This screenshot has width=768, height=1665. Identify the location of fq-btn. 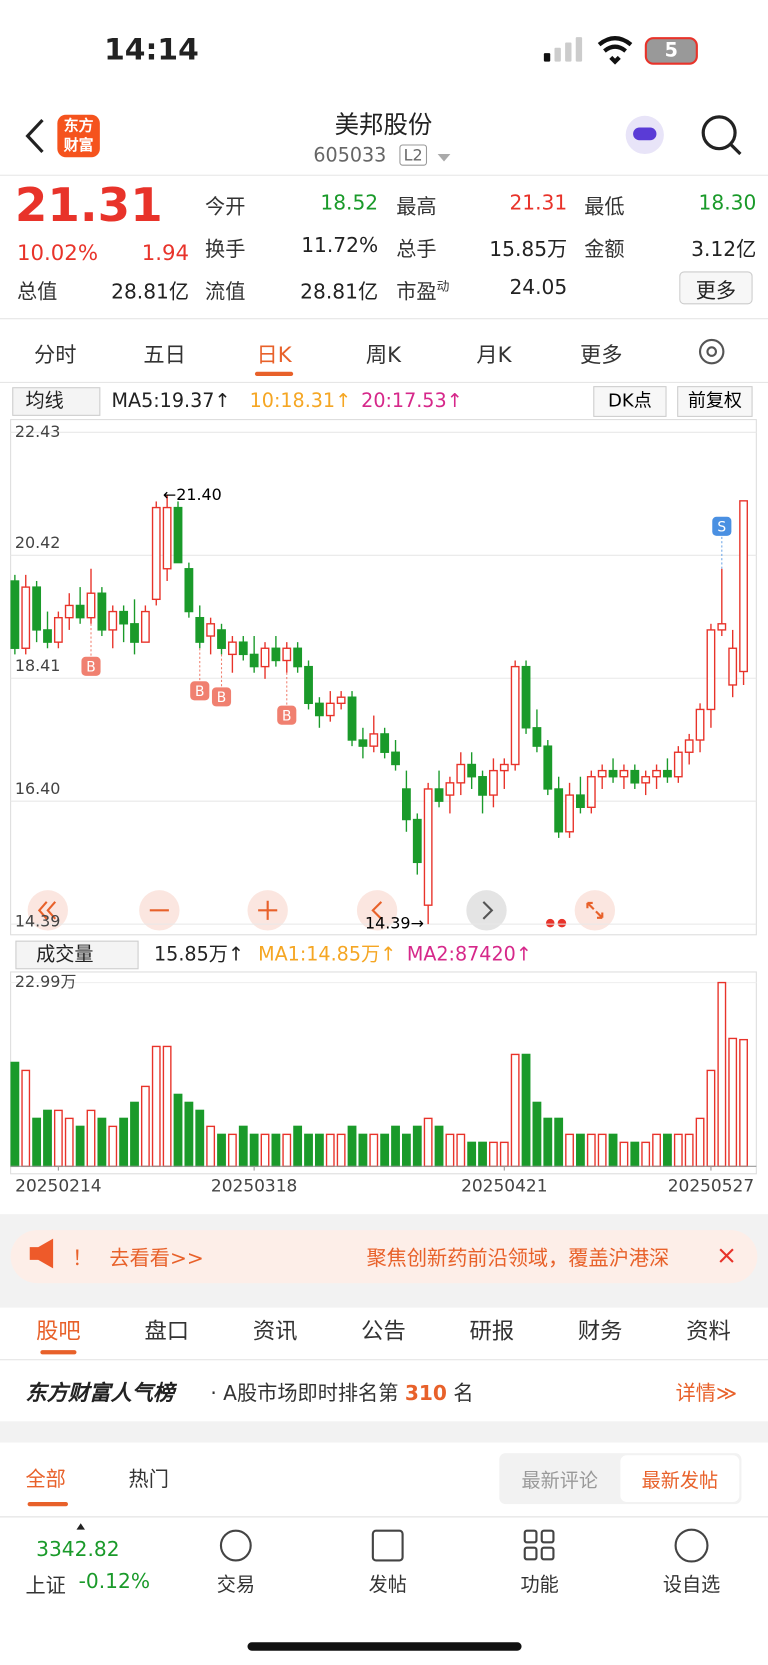
(715, 401).